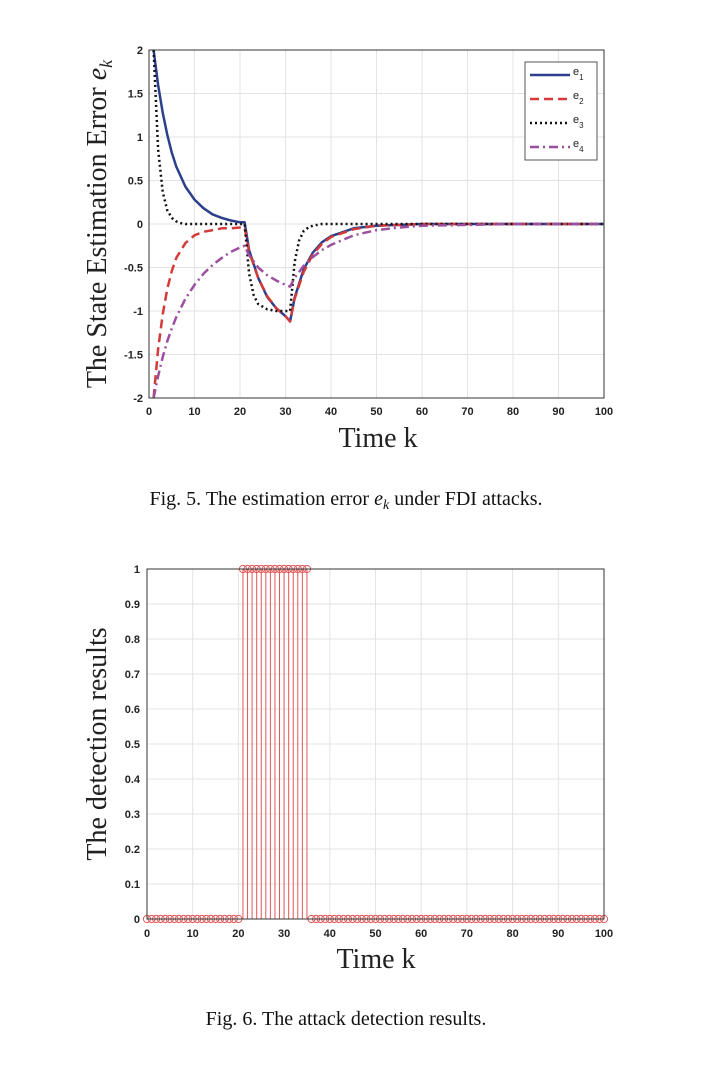 This screenshot has height=1077, width=702. What do you see at coordinates (132, 815) in the screenshot?
I see `fig6-y-tick-label: 0.3` at bounding box center [132, 815].